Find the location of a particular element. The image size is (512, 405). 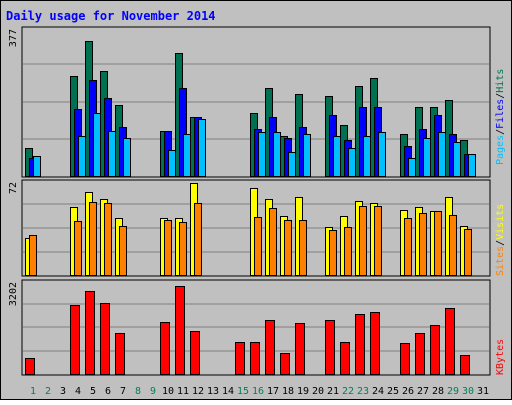

x-tick-label-day-20: 20 is located at coordinates (318, 391).